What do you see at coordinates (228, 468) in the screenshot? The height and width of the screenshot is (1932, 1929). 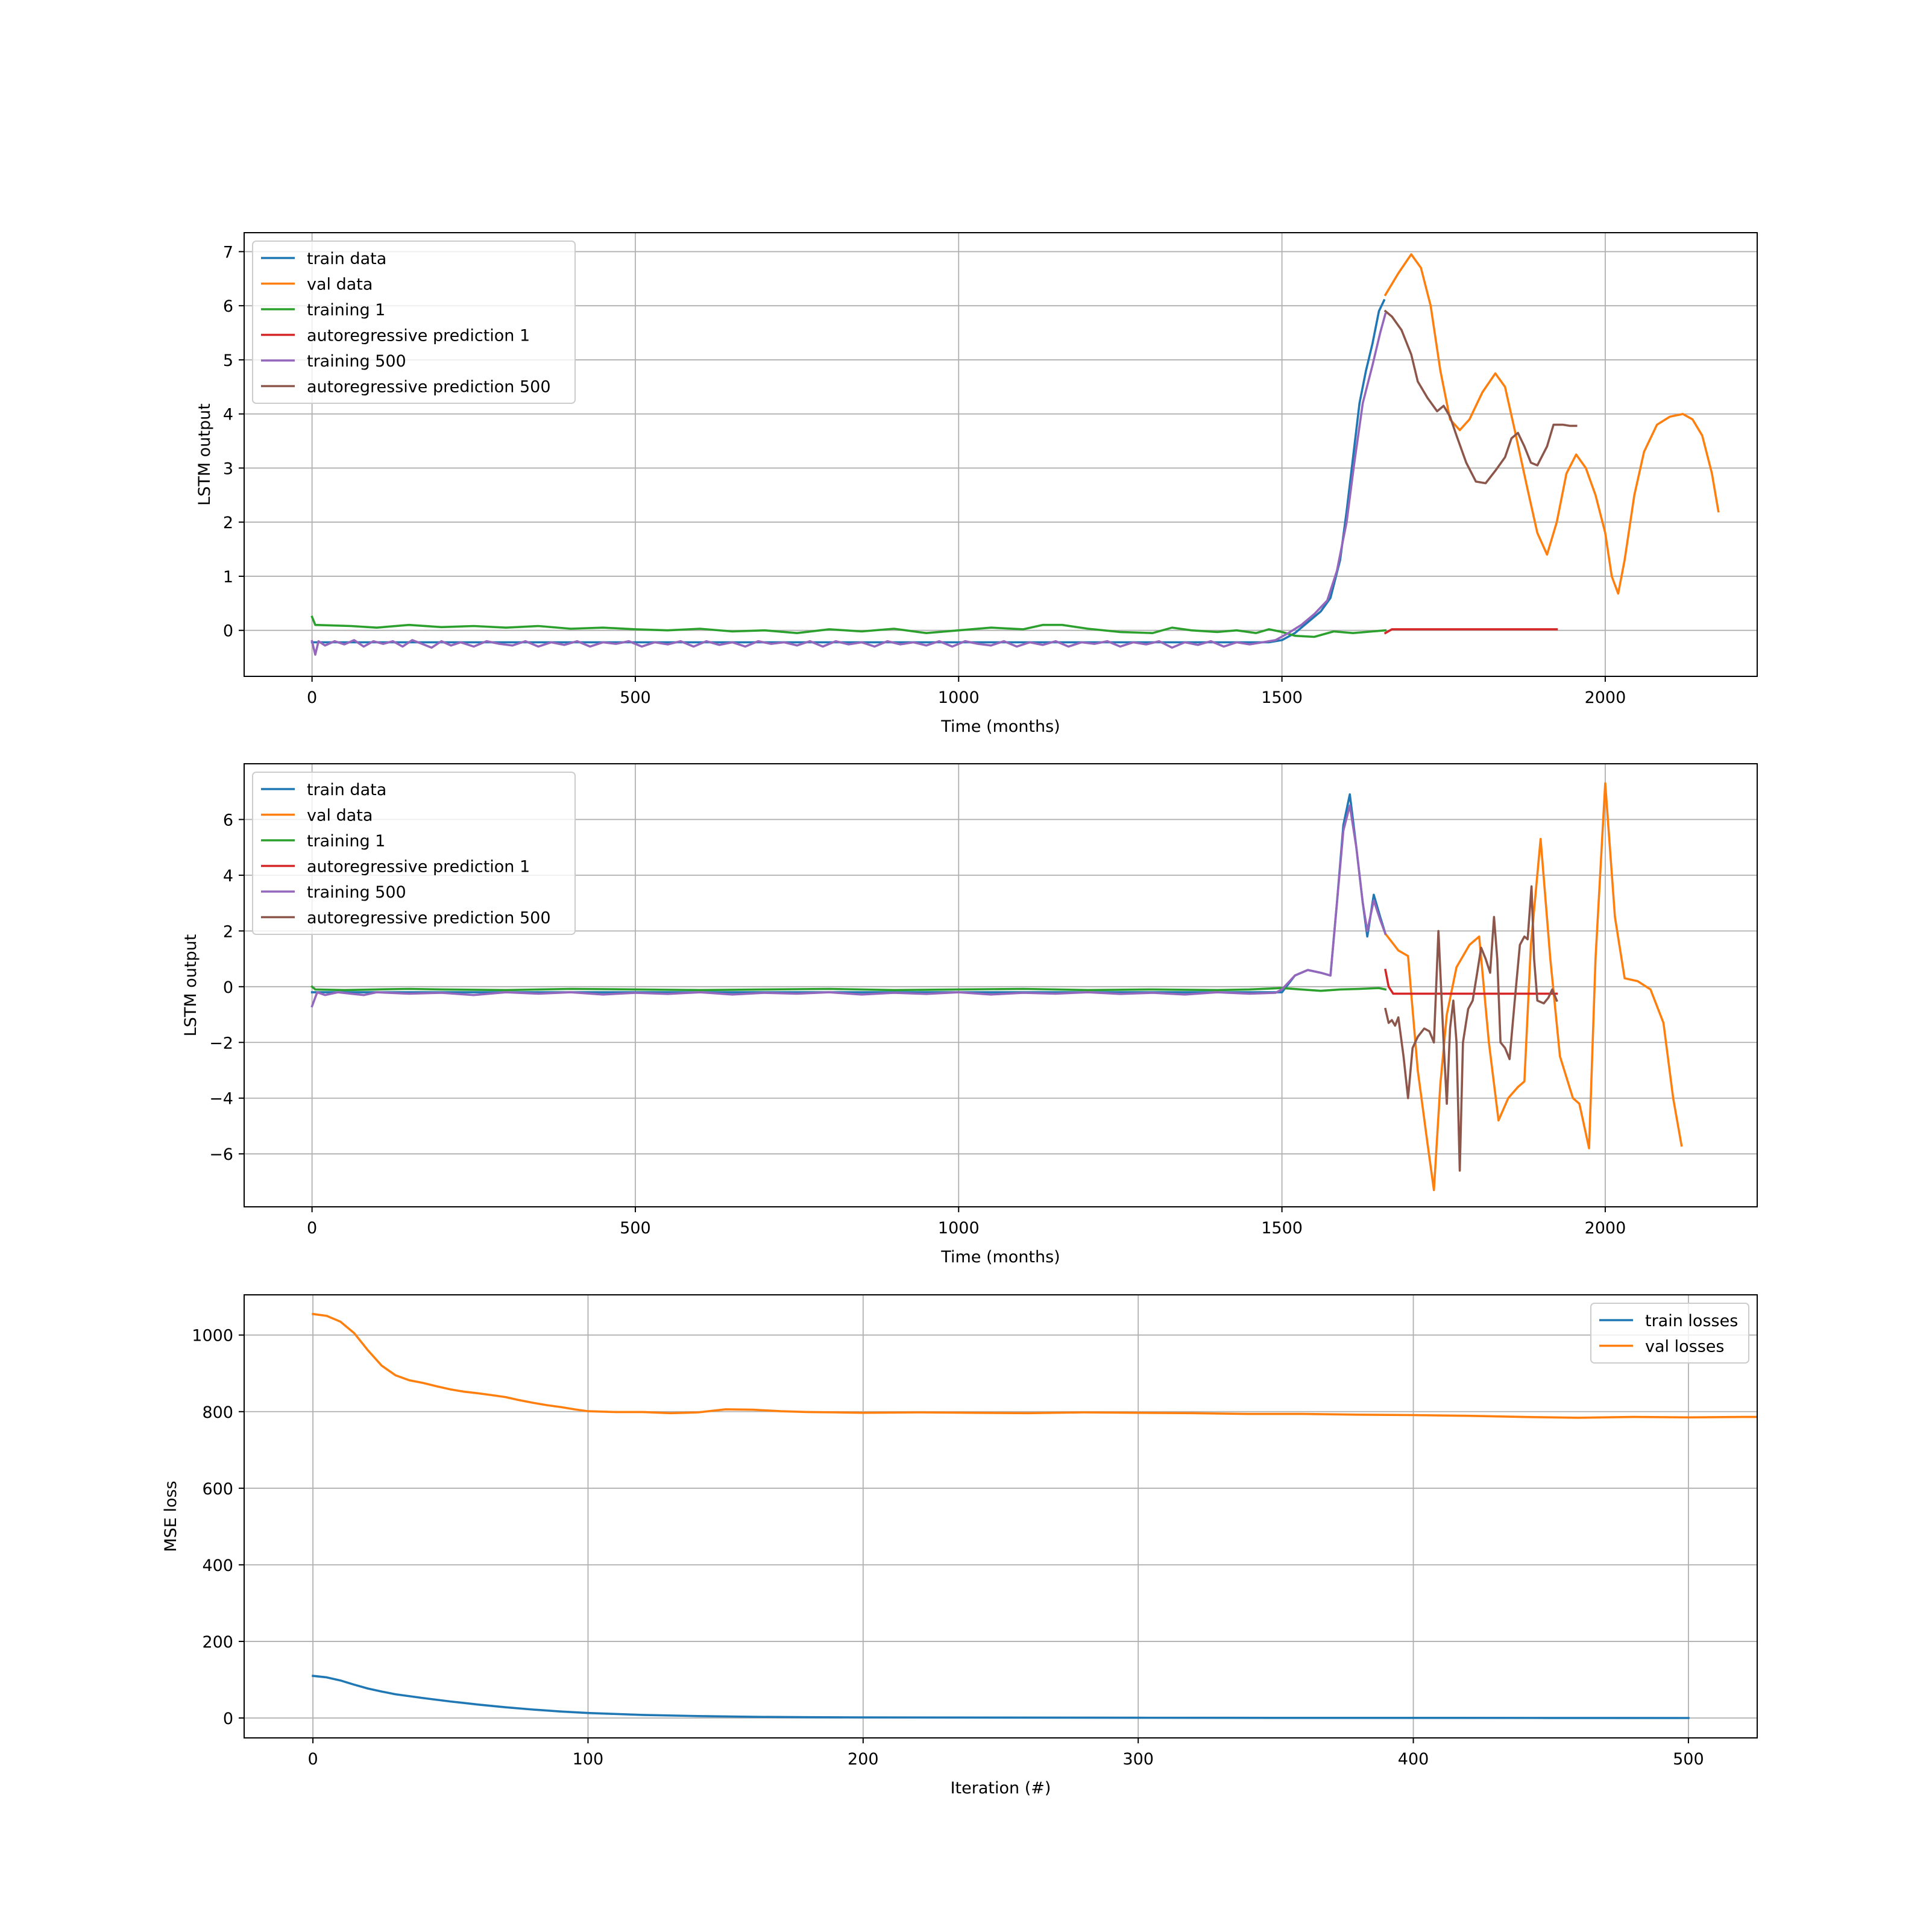 I see `y-tick-label: 3` at bounding box center [228, 468].